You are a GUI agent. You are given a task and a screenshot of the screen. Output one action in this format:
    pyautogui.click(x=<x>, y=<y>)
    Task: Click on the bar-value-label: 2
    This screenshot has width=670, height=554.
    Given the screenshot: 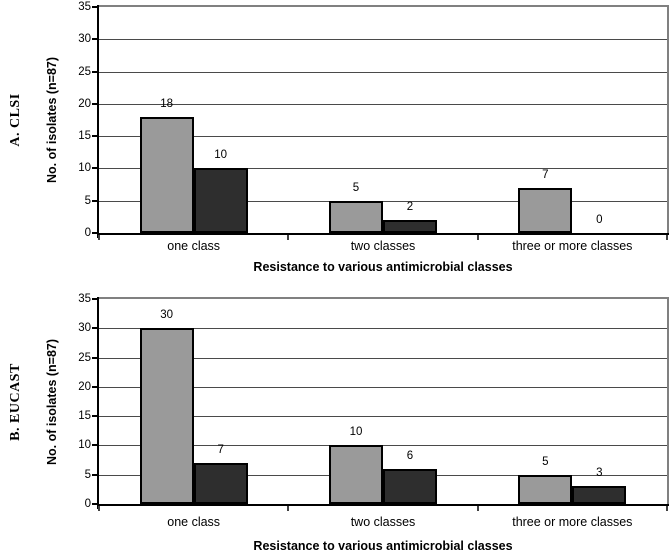 What is the action you would take?
    pyautogui.click(x=410, y=207)
    